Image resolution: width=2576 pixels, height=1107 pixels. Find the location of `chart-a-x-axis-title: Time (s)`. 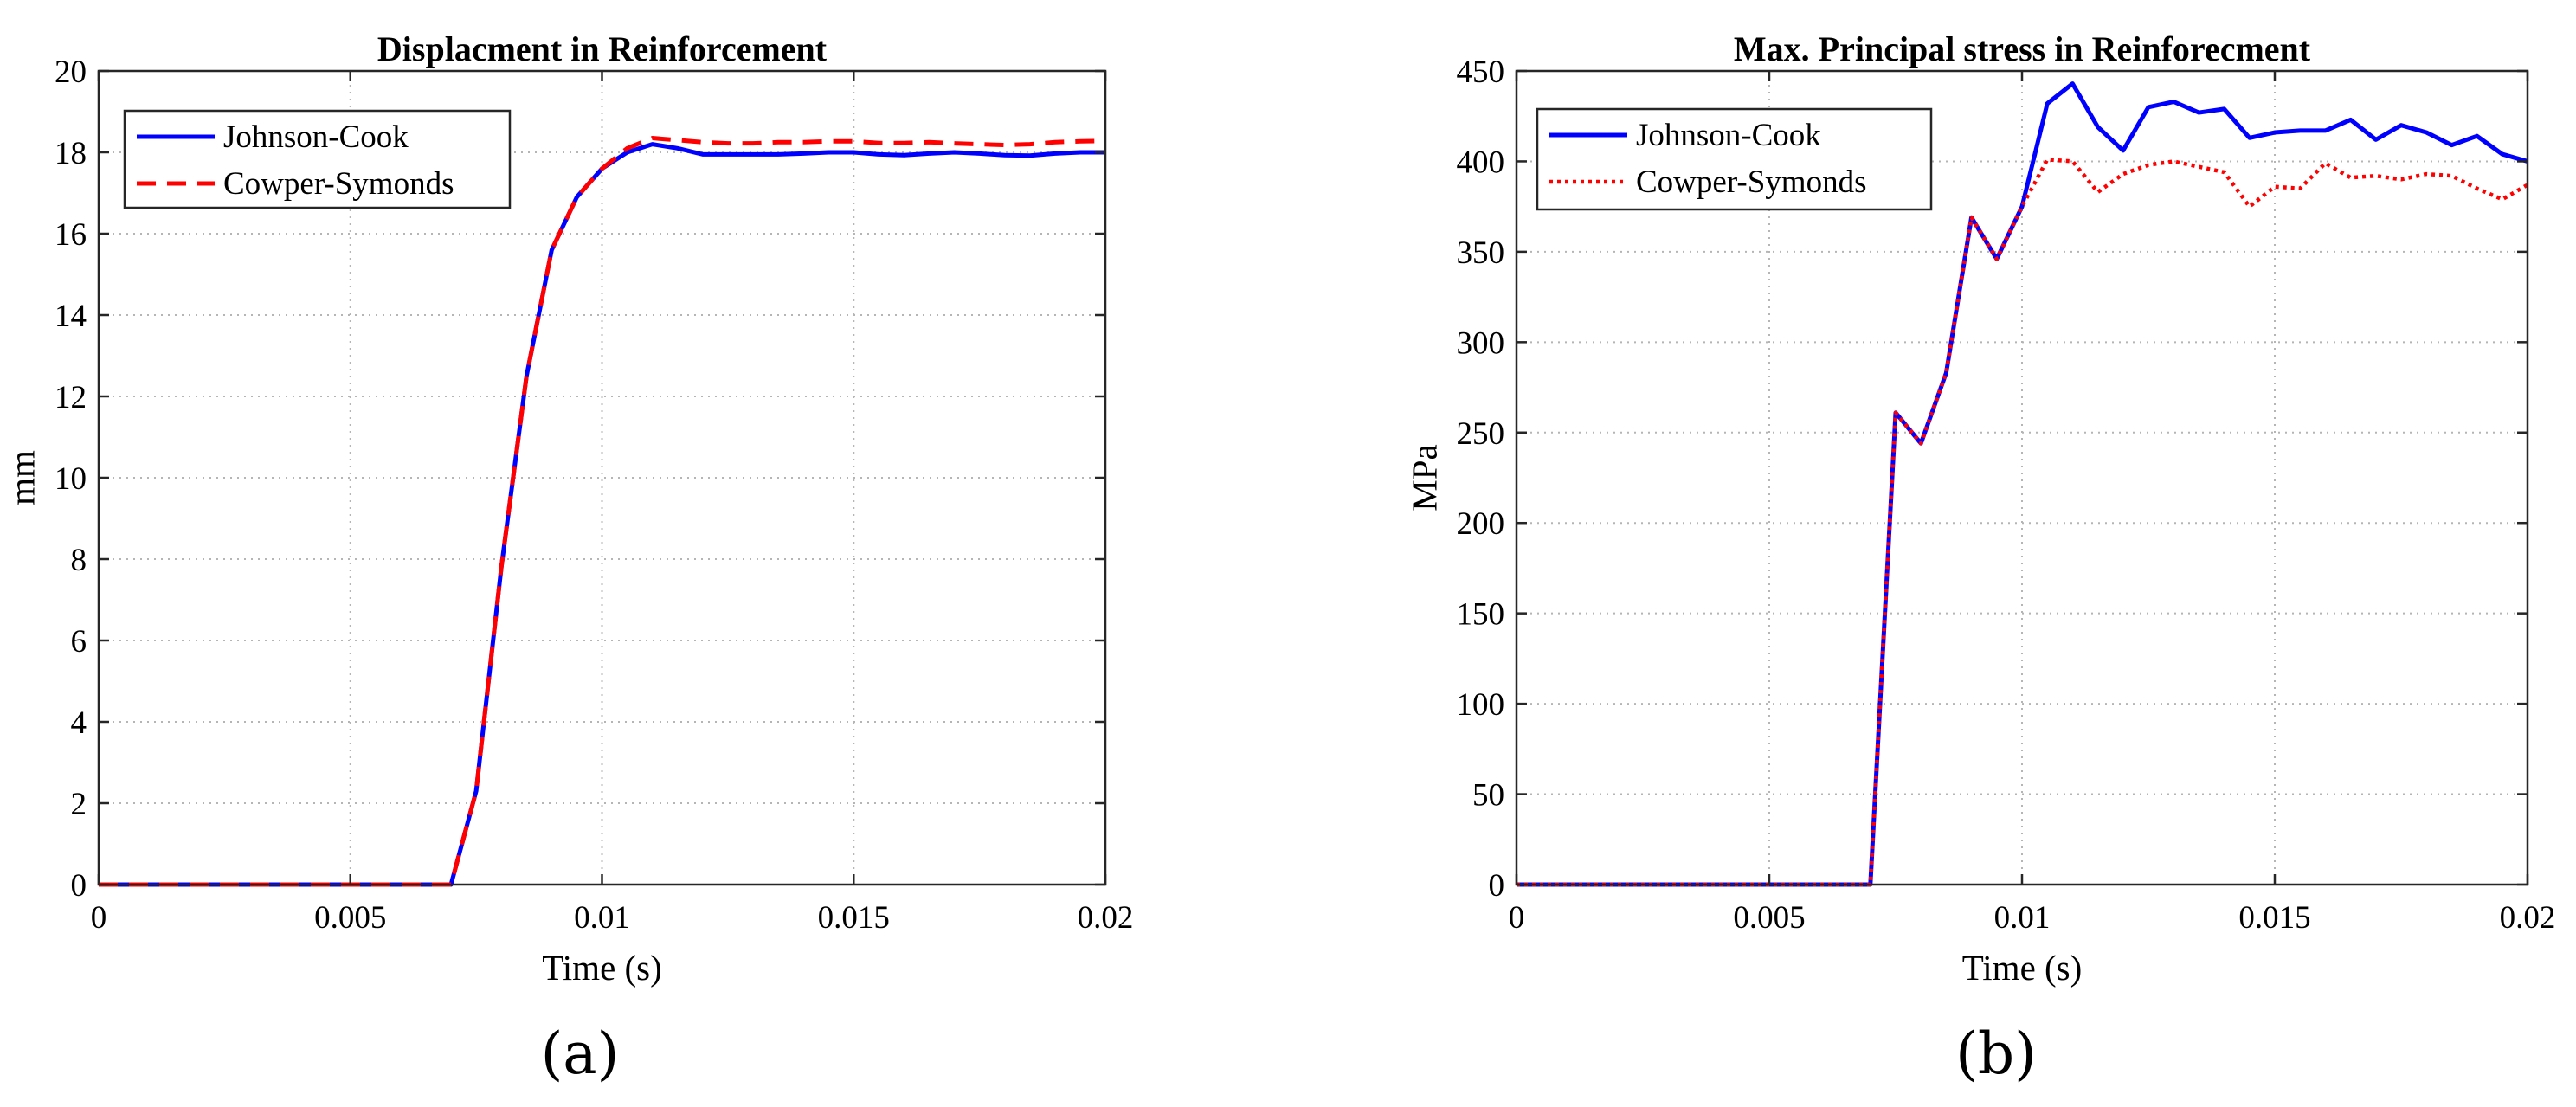

chart-a-x-axis-title: Time (s) is located at coordinates (602, 968).